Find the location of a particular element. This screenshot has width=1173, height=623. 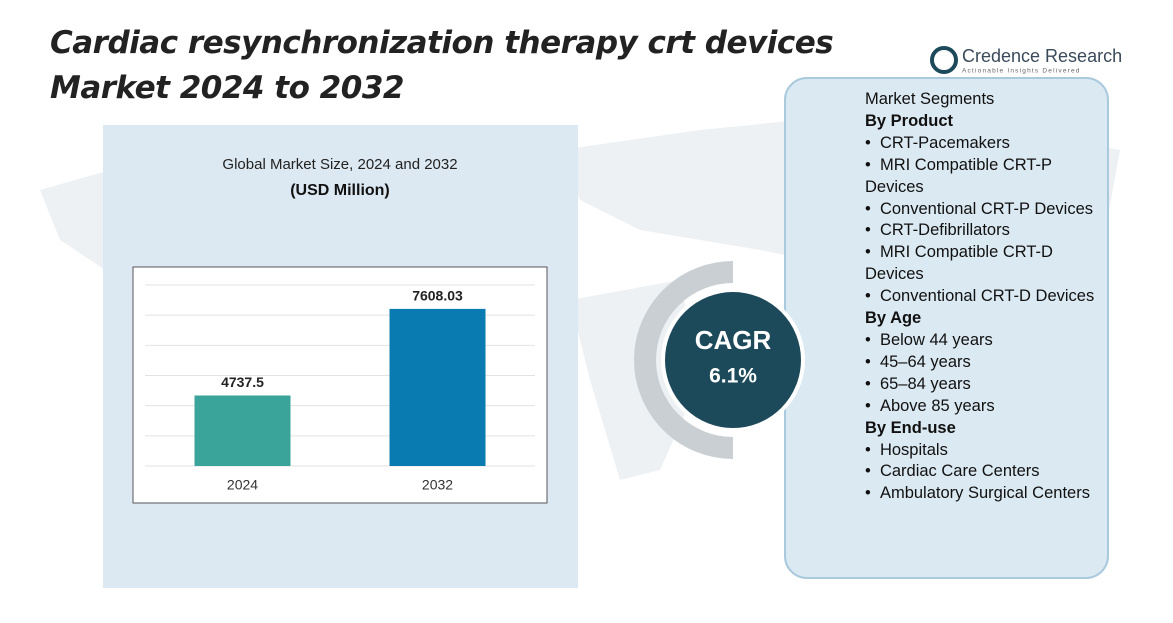

segment-item: Conventional CRT-D Devices is located at coordinates (981, 297).